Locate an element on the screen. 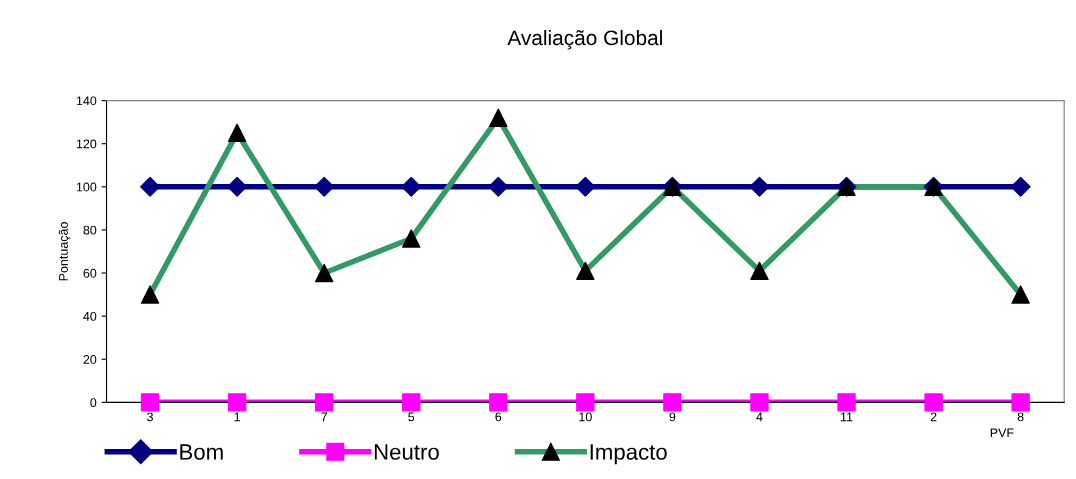 The image size is (1076, 479). y-tick-label: 60 is located at coordinates (90, 273).